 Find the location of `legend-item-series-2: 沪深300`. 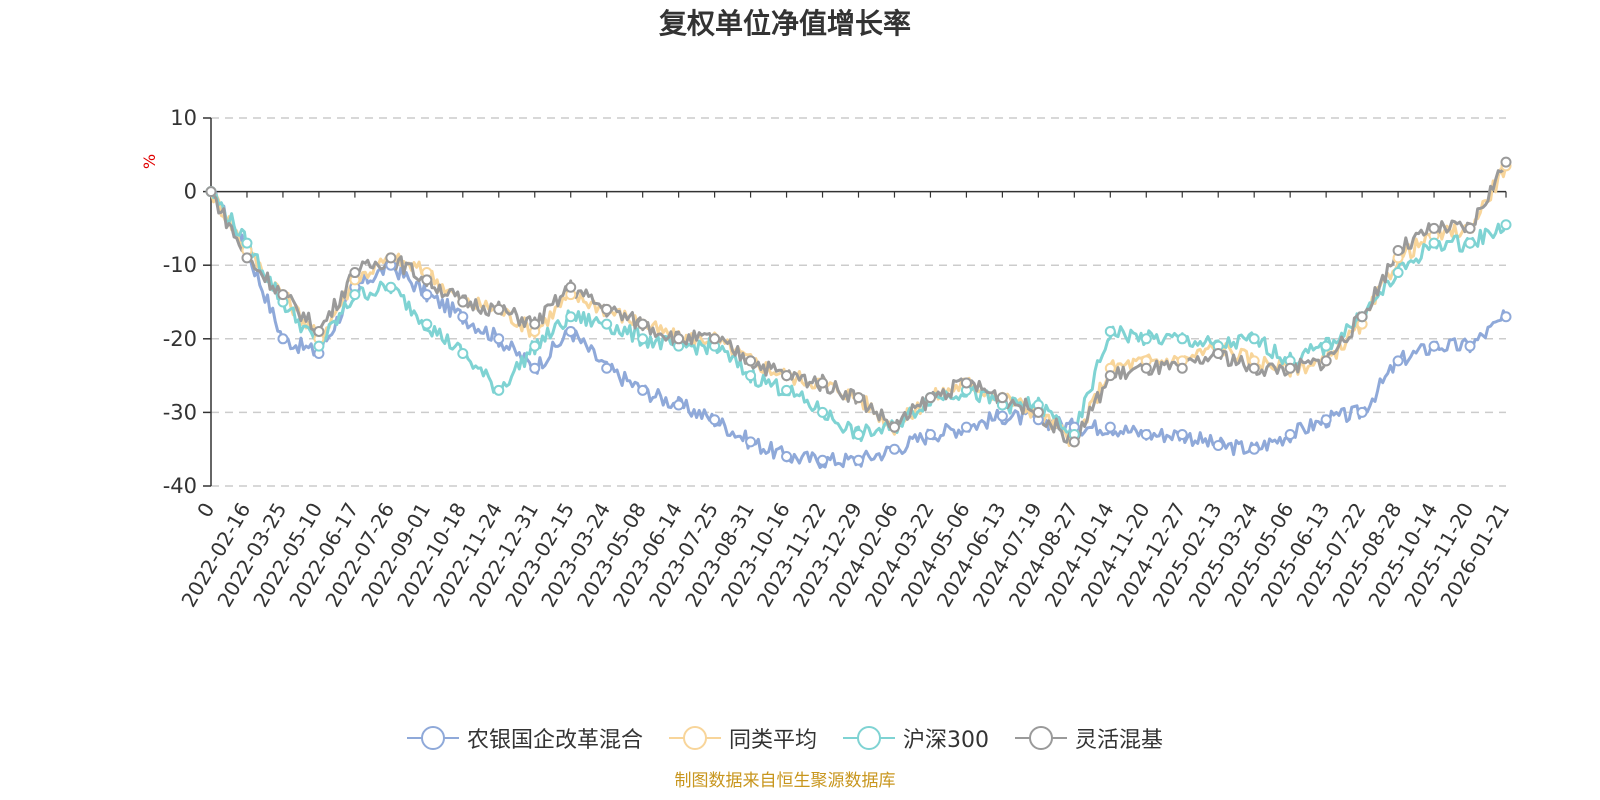

legend-item-series-2: 沪深300 is located at coordinates (916, 738).